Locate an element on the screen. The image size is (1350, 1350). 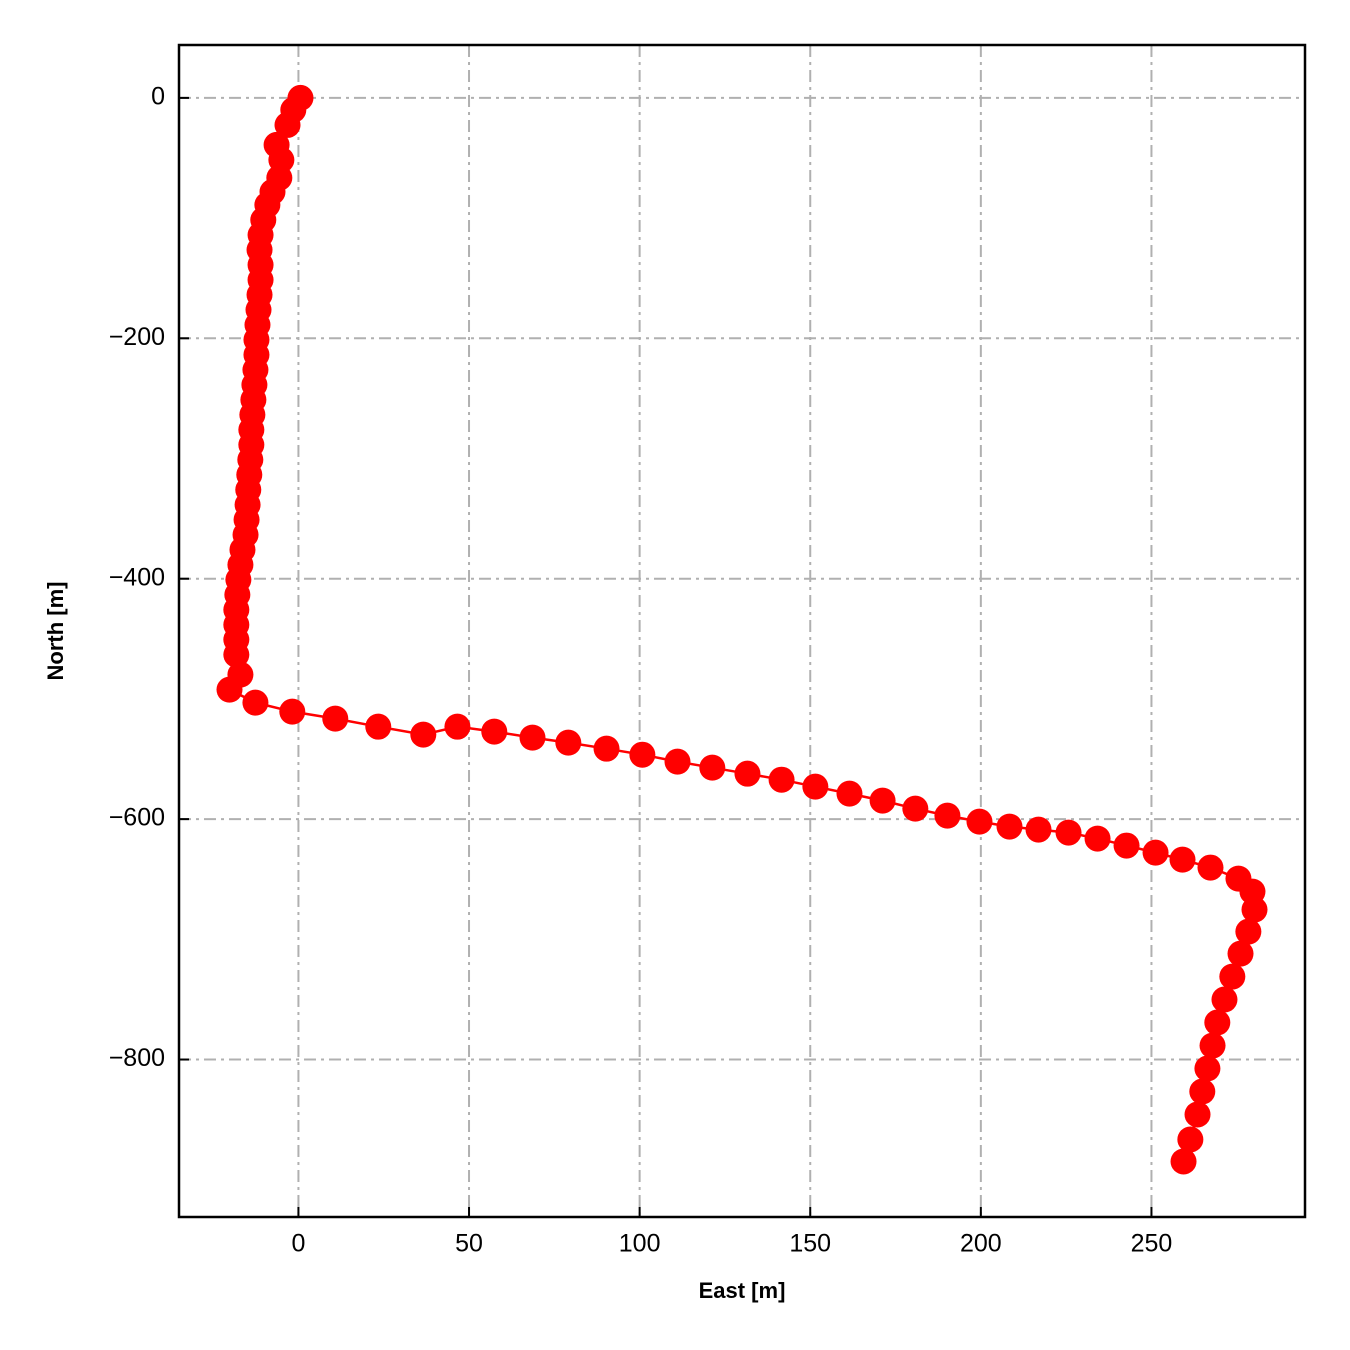
x-tick-label: 50 is located at coordinates (469, 1244).